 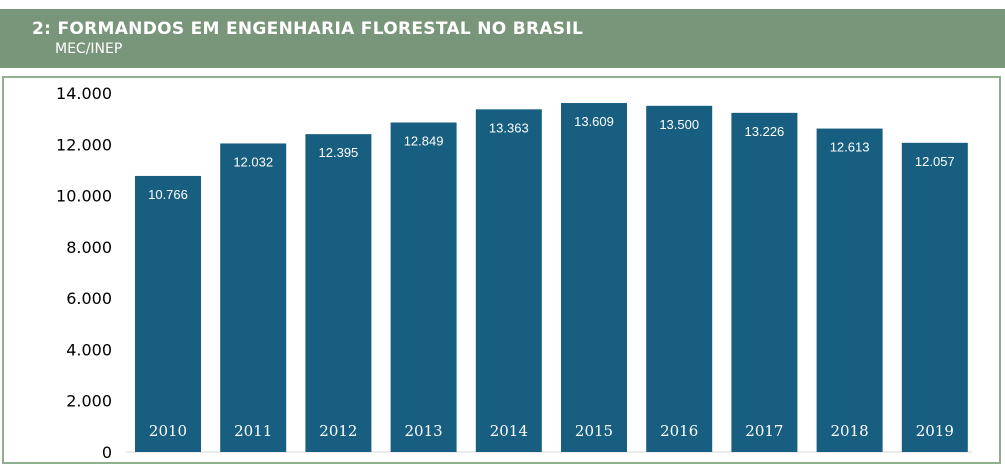 I want to click on x-tick-label: 2016, so click(x=679, y=431).